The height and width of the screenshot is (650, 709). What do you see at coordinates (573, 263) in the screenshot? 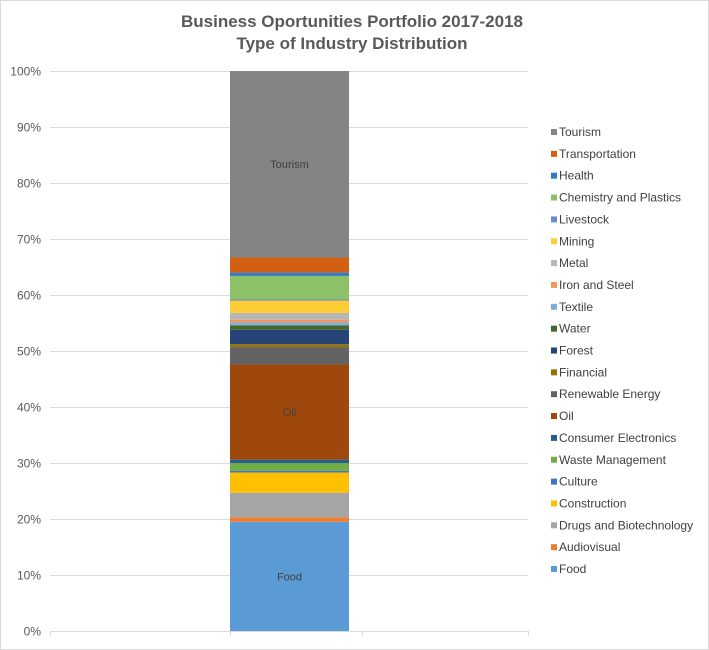
I see `legend-label-metal: Metal` at bounding box center [573, 263].